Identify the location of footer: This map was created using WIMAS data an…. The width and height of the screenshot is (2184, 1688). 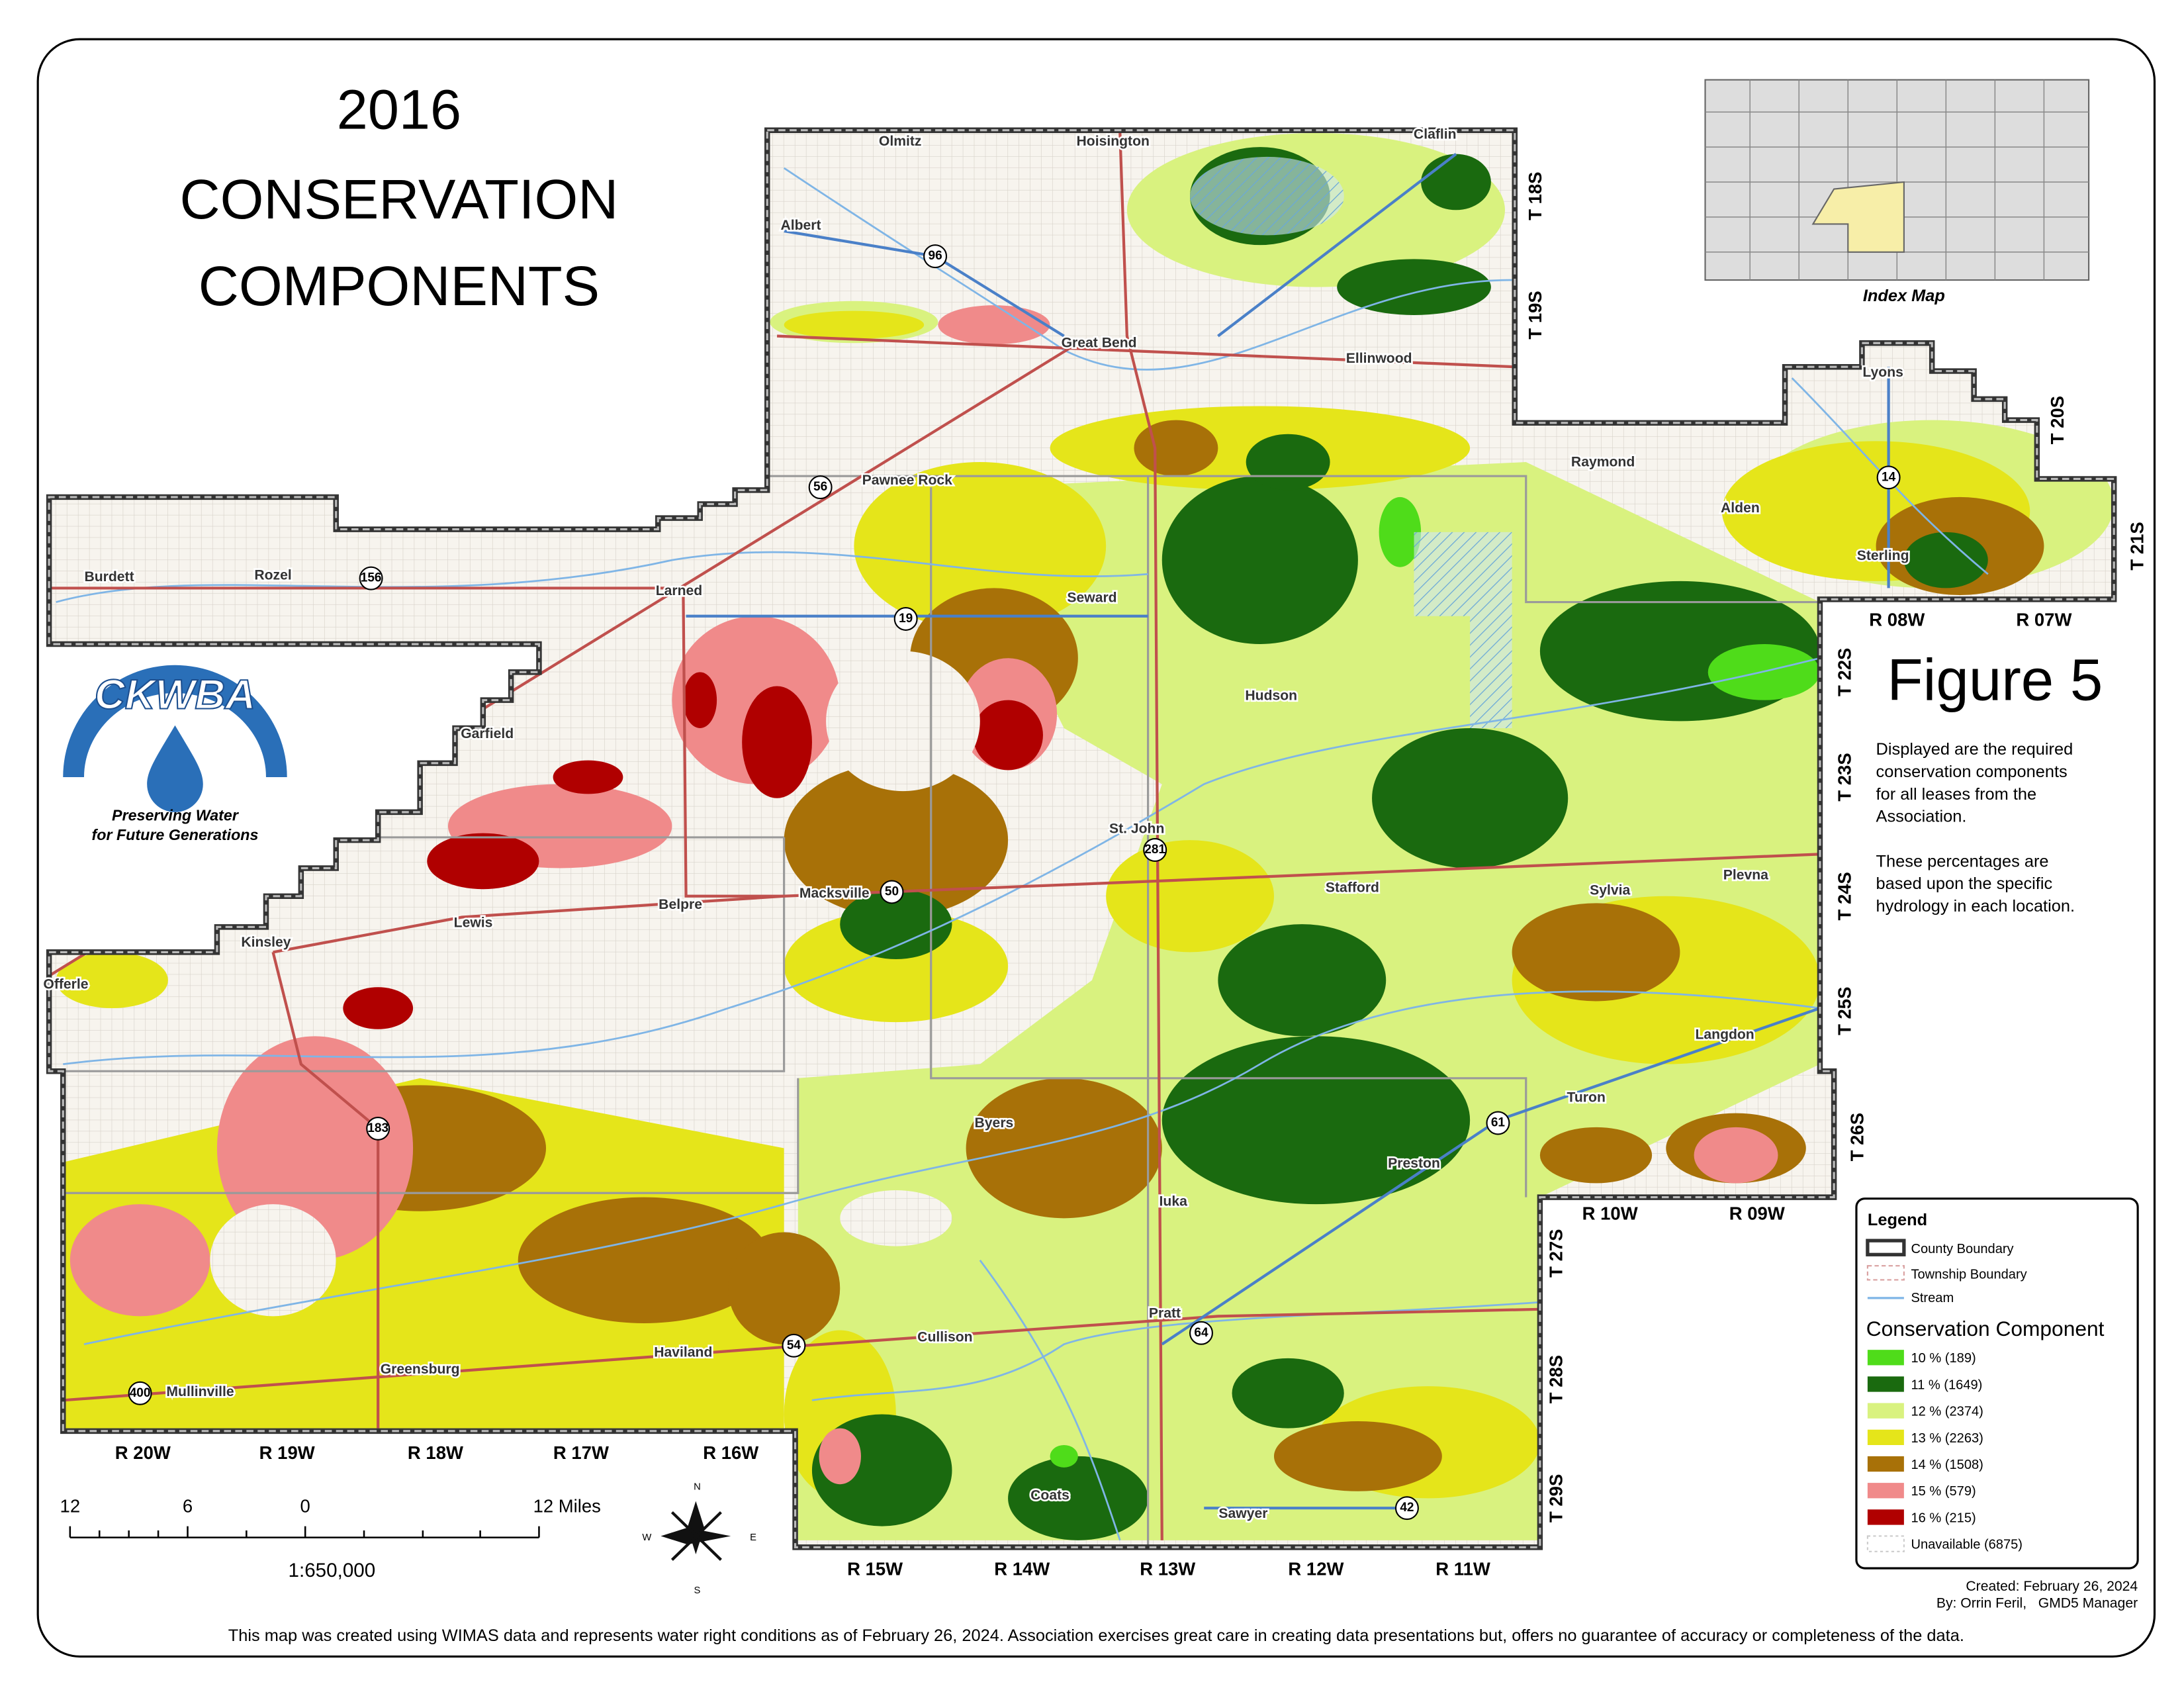
(1096, 1635).